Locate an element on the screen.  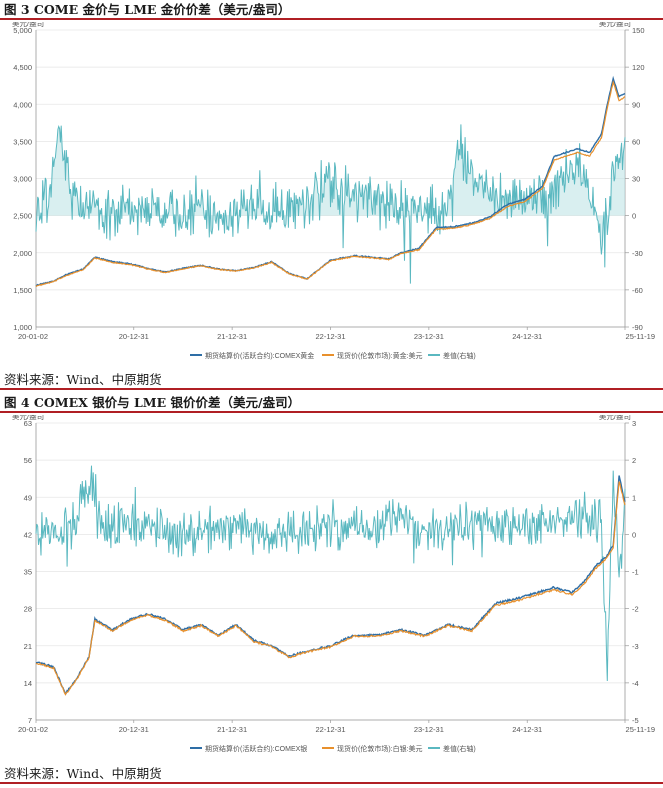
left-tick-label: 28 is located at coordinates (28, 609).